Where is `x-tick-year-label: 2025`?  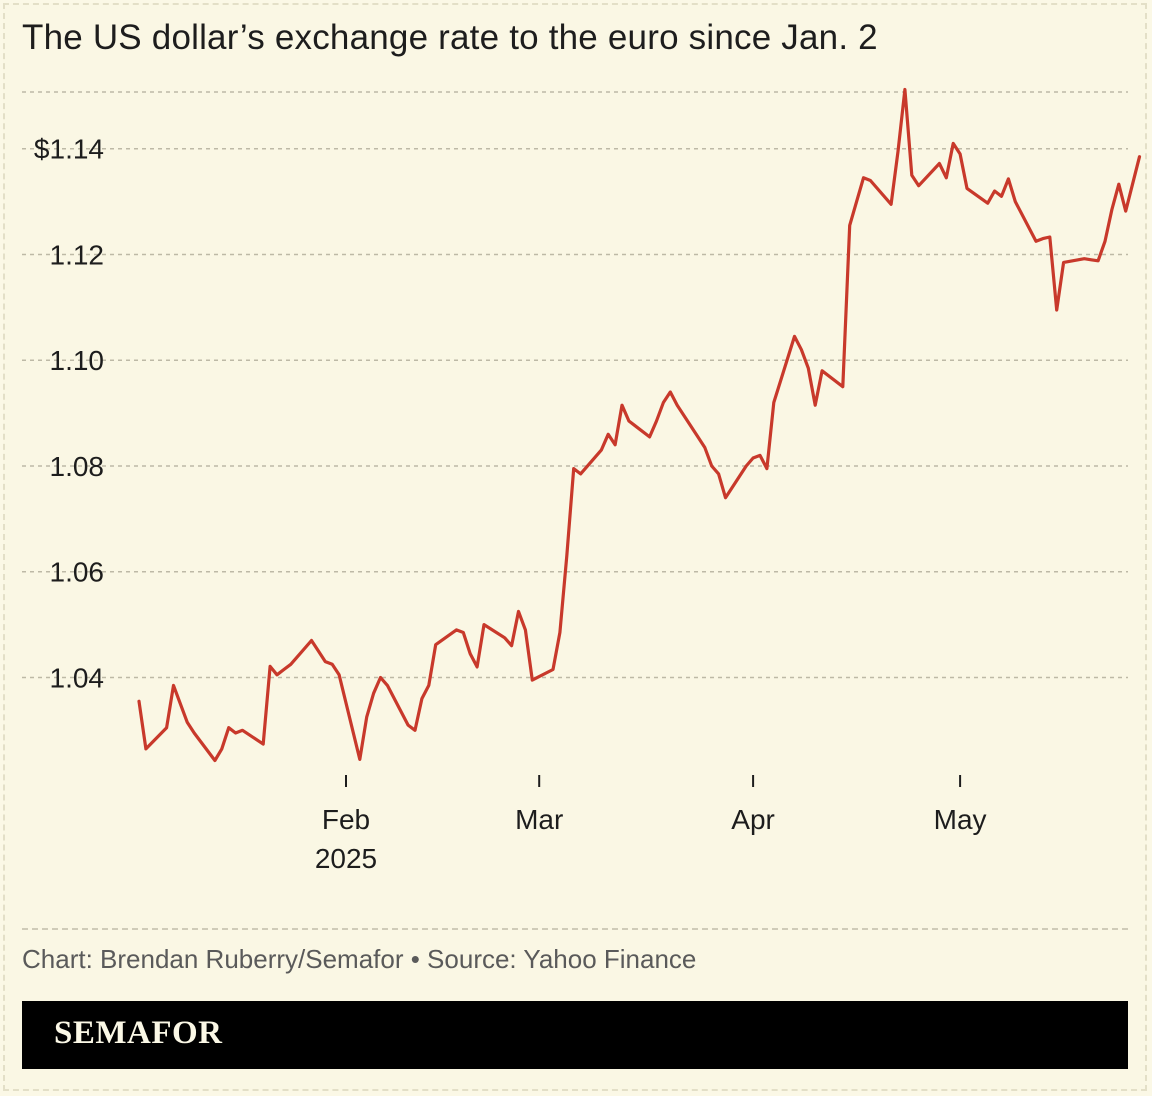
x-tick-year-label: 2025 is located at coordinates (346, 858).